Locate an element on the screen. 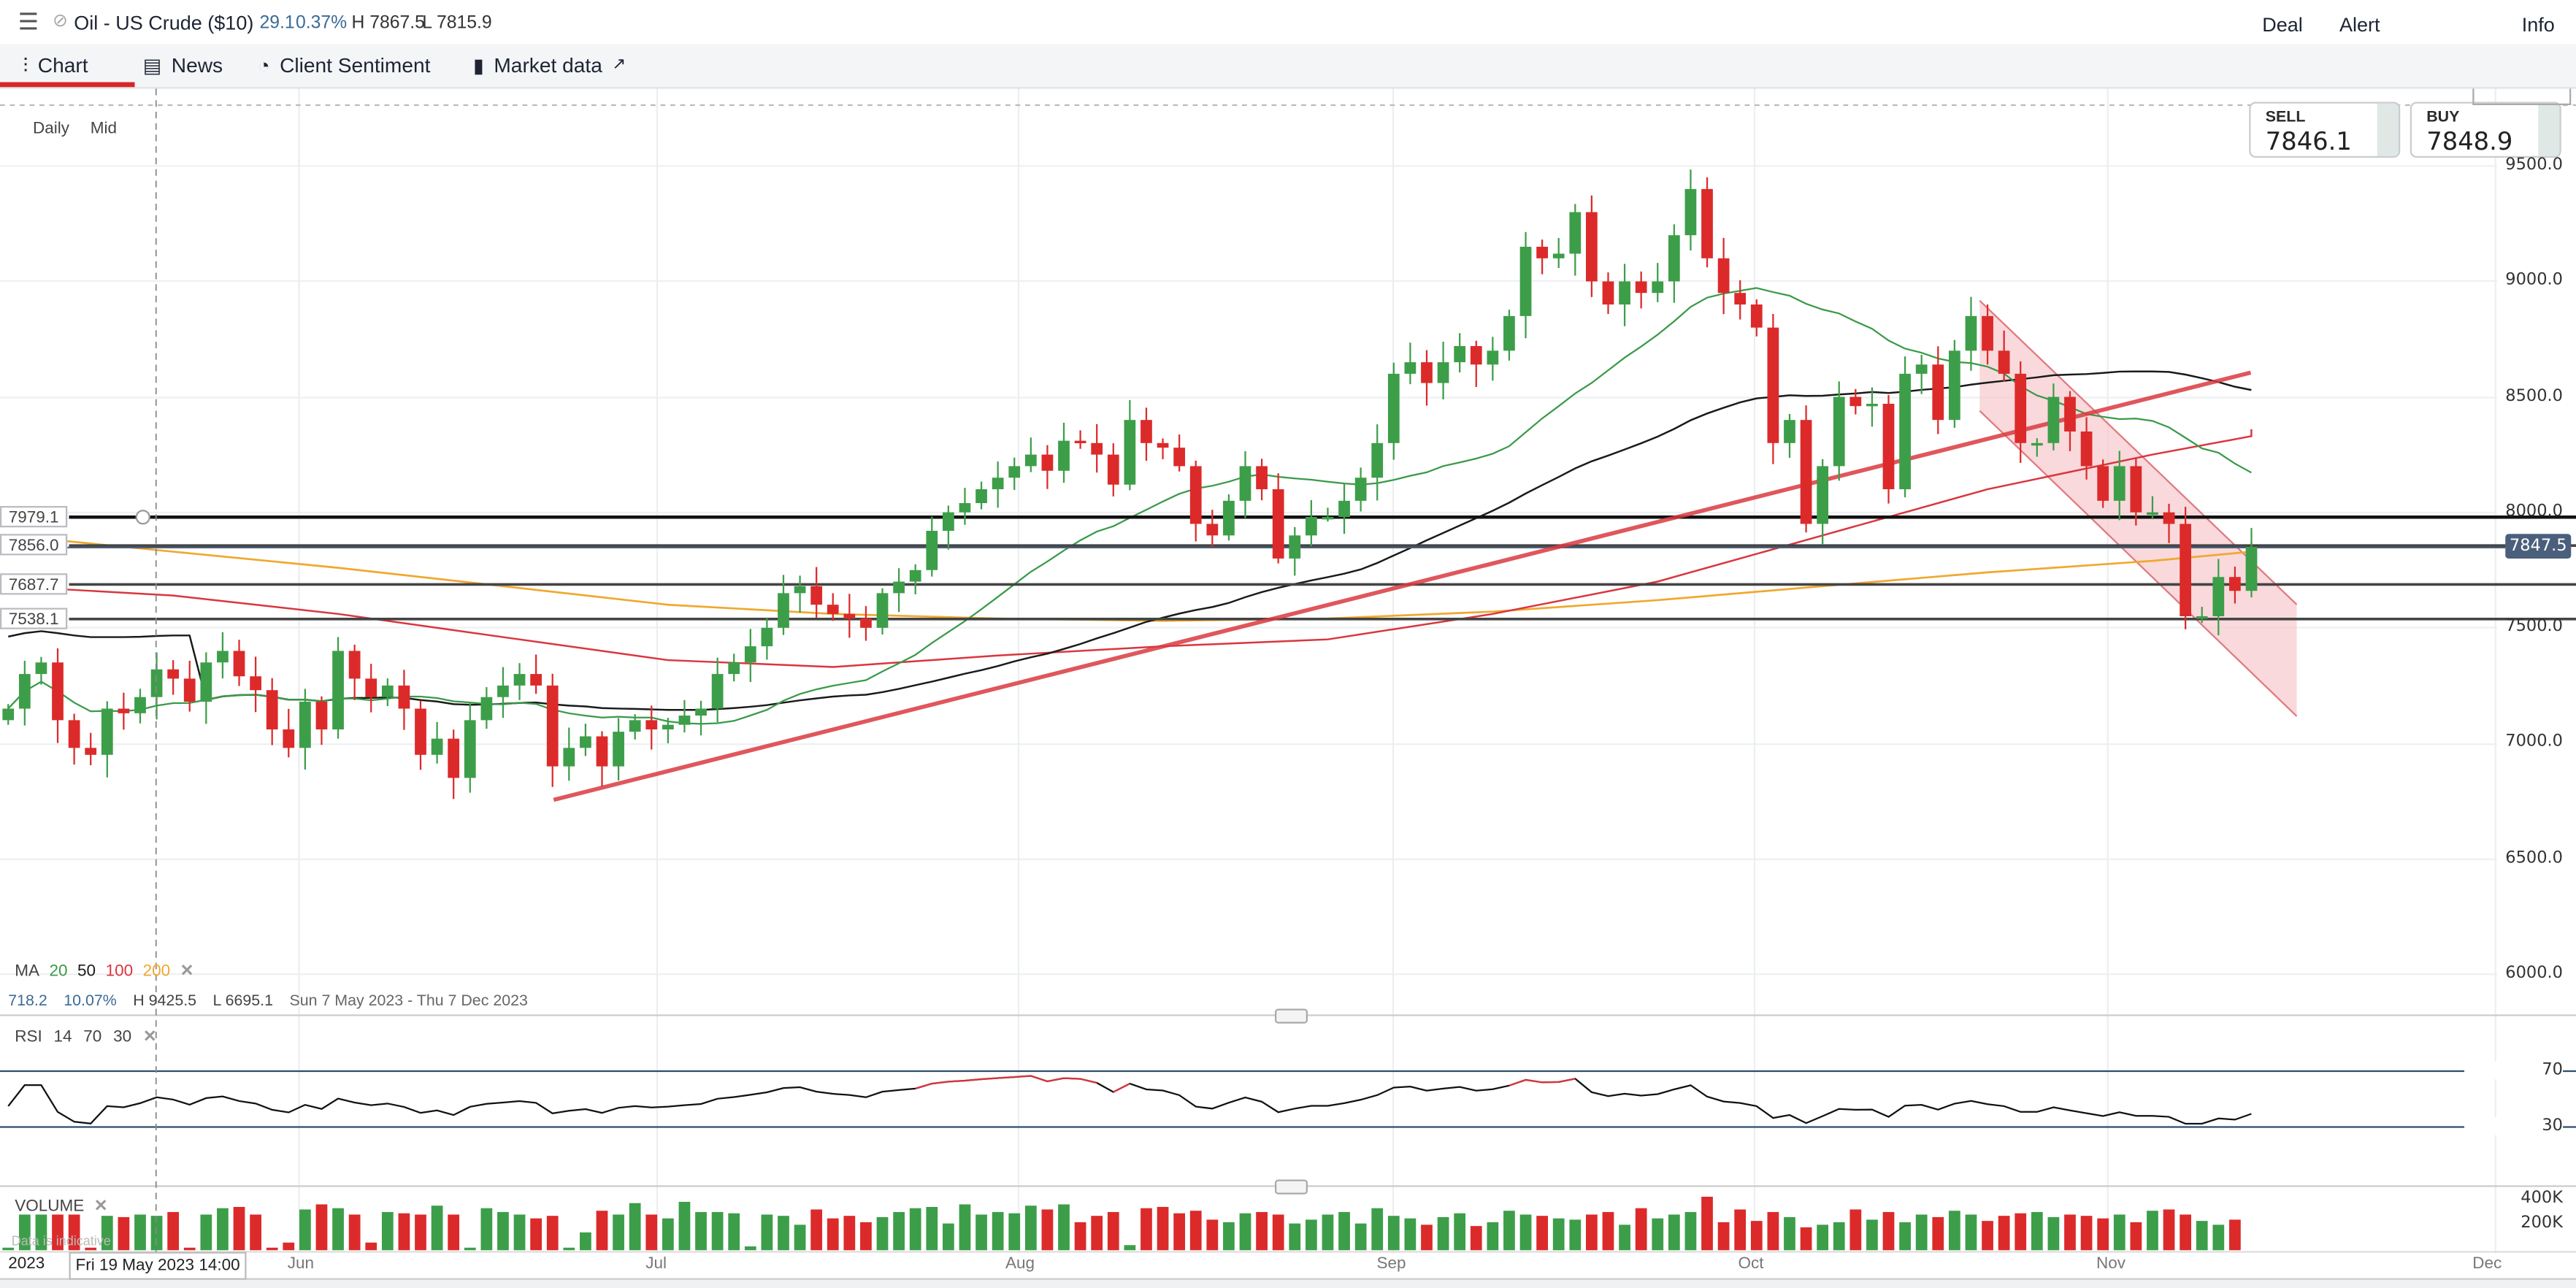 The height and width of the screenshot is (1288, 2576). buy-button: BUY 7848.9 is located at coordinates (2485, 130).